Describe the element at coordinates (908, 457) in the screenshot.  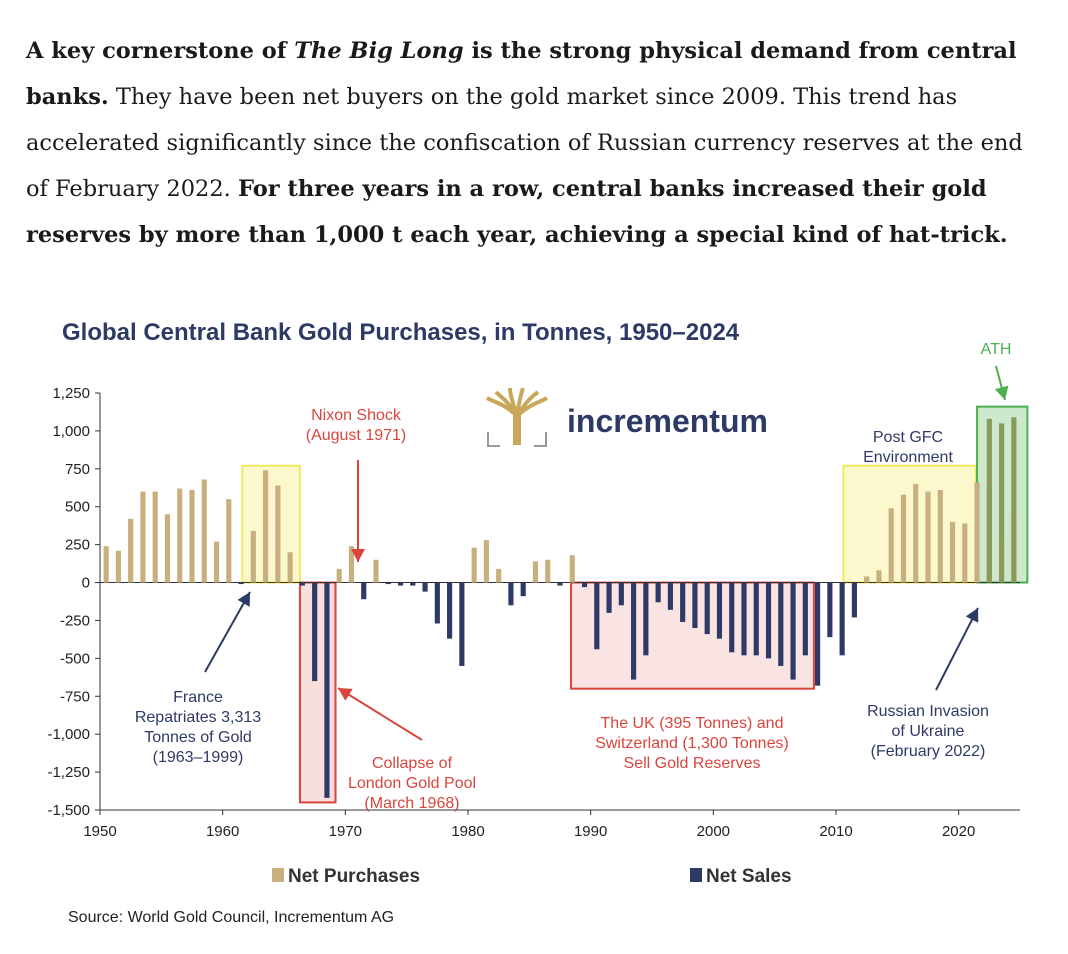
I see `annotation-post-gfc-line: Environment` at that location.